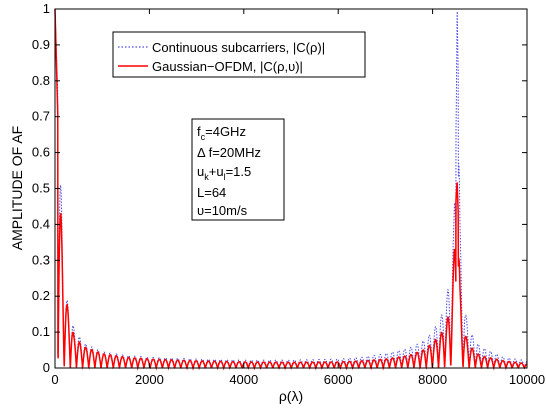  What do you see at coordinates (221, 133) in the screenshot?
I see `annotation-fc: fc=4GHz` at bounding box center [221, 133].